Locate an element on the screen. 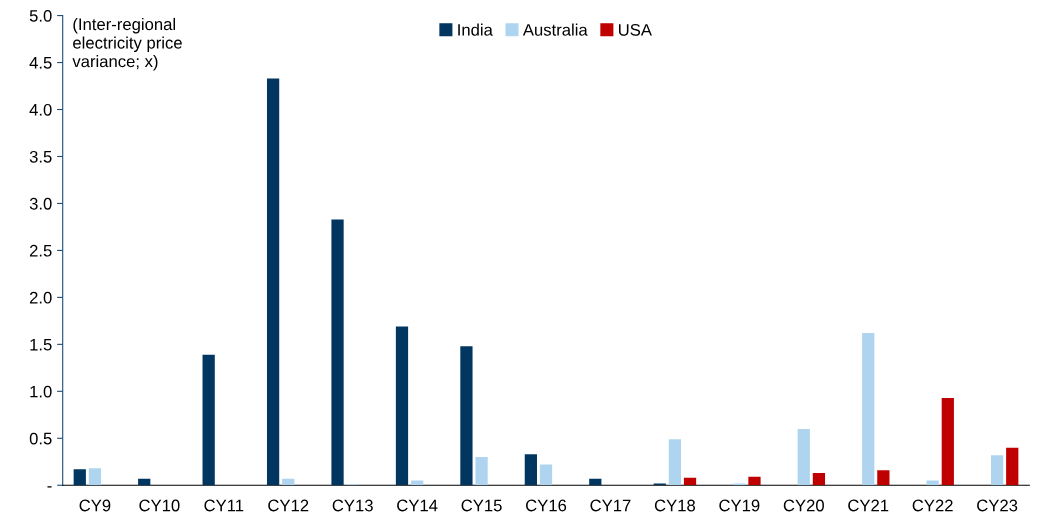  x-tick-label: CY17 is located at coordinates (610, 505).